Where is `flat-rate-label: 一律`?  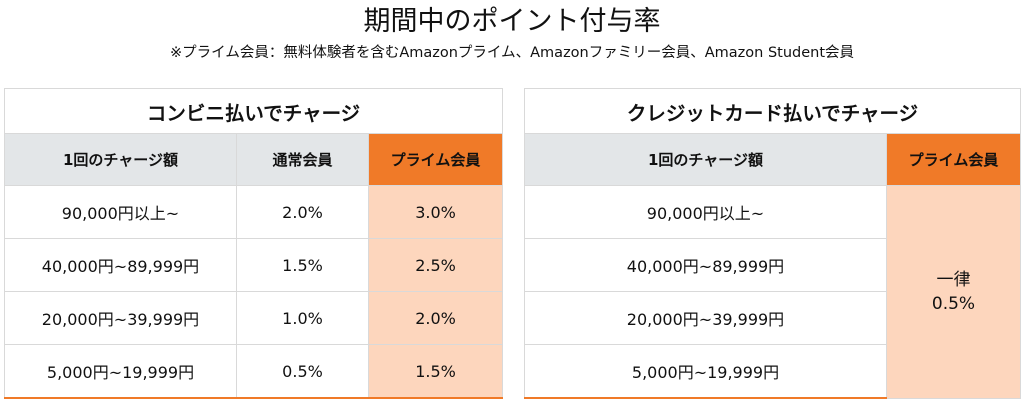
flat-rate-label: 一律 is located at coordinates (953, 279).